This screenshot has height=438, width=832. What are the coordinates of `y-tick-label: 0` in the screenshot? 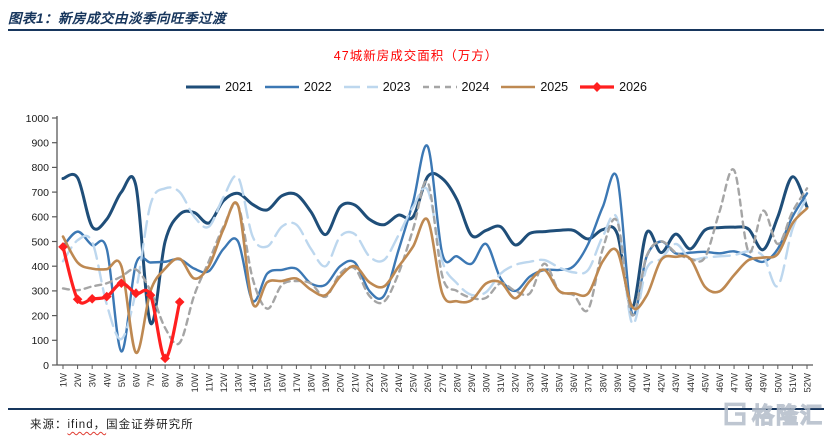 It's located at (46, 366).